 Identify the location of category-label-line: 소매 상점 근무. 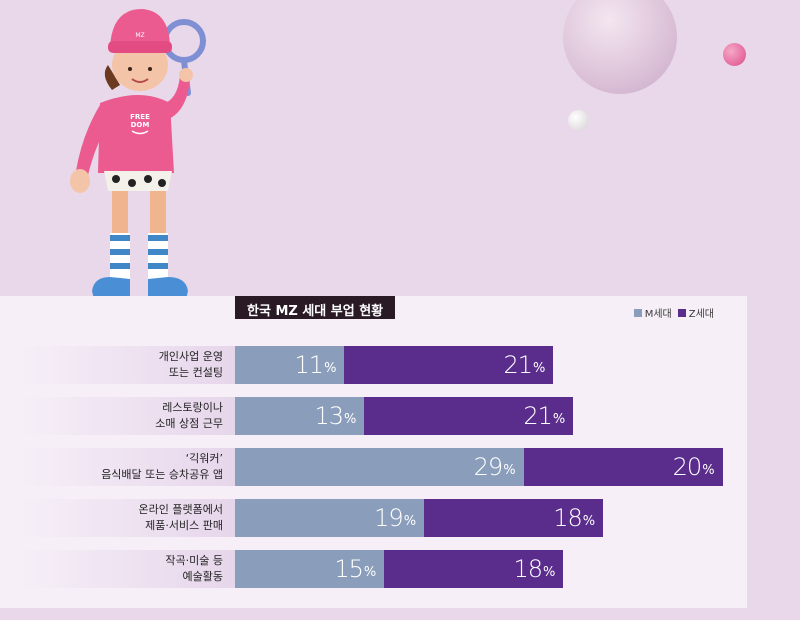
(189, 423).